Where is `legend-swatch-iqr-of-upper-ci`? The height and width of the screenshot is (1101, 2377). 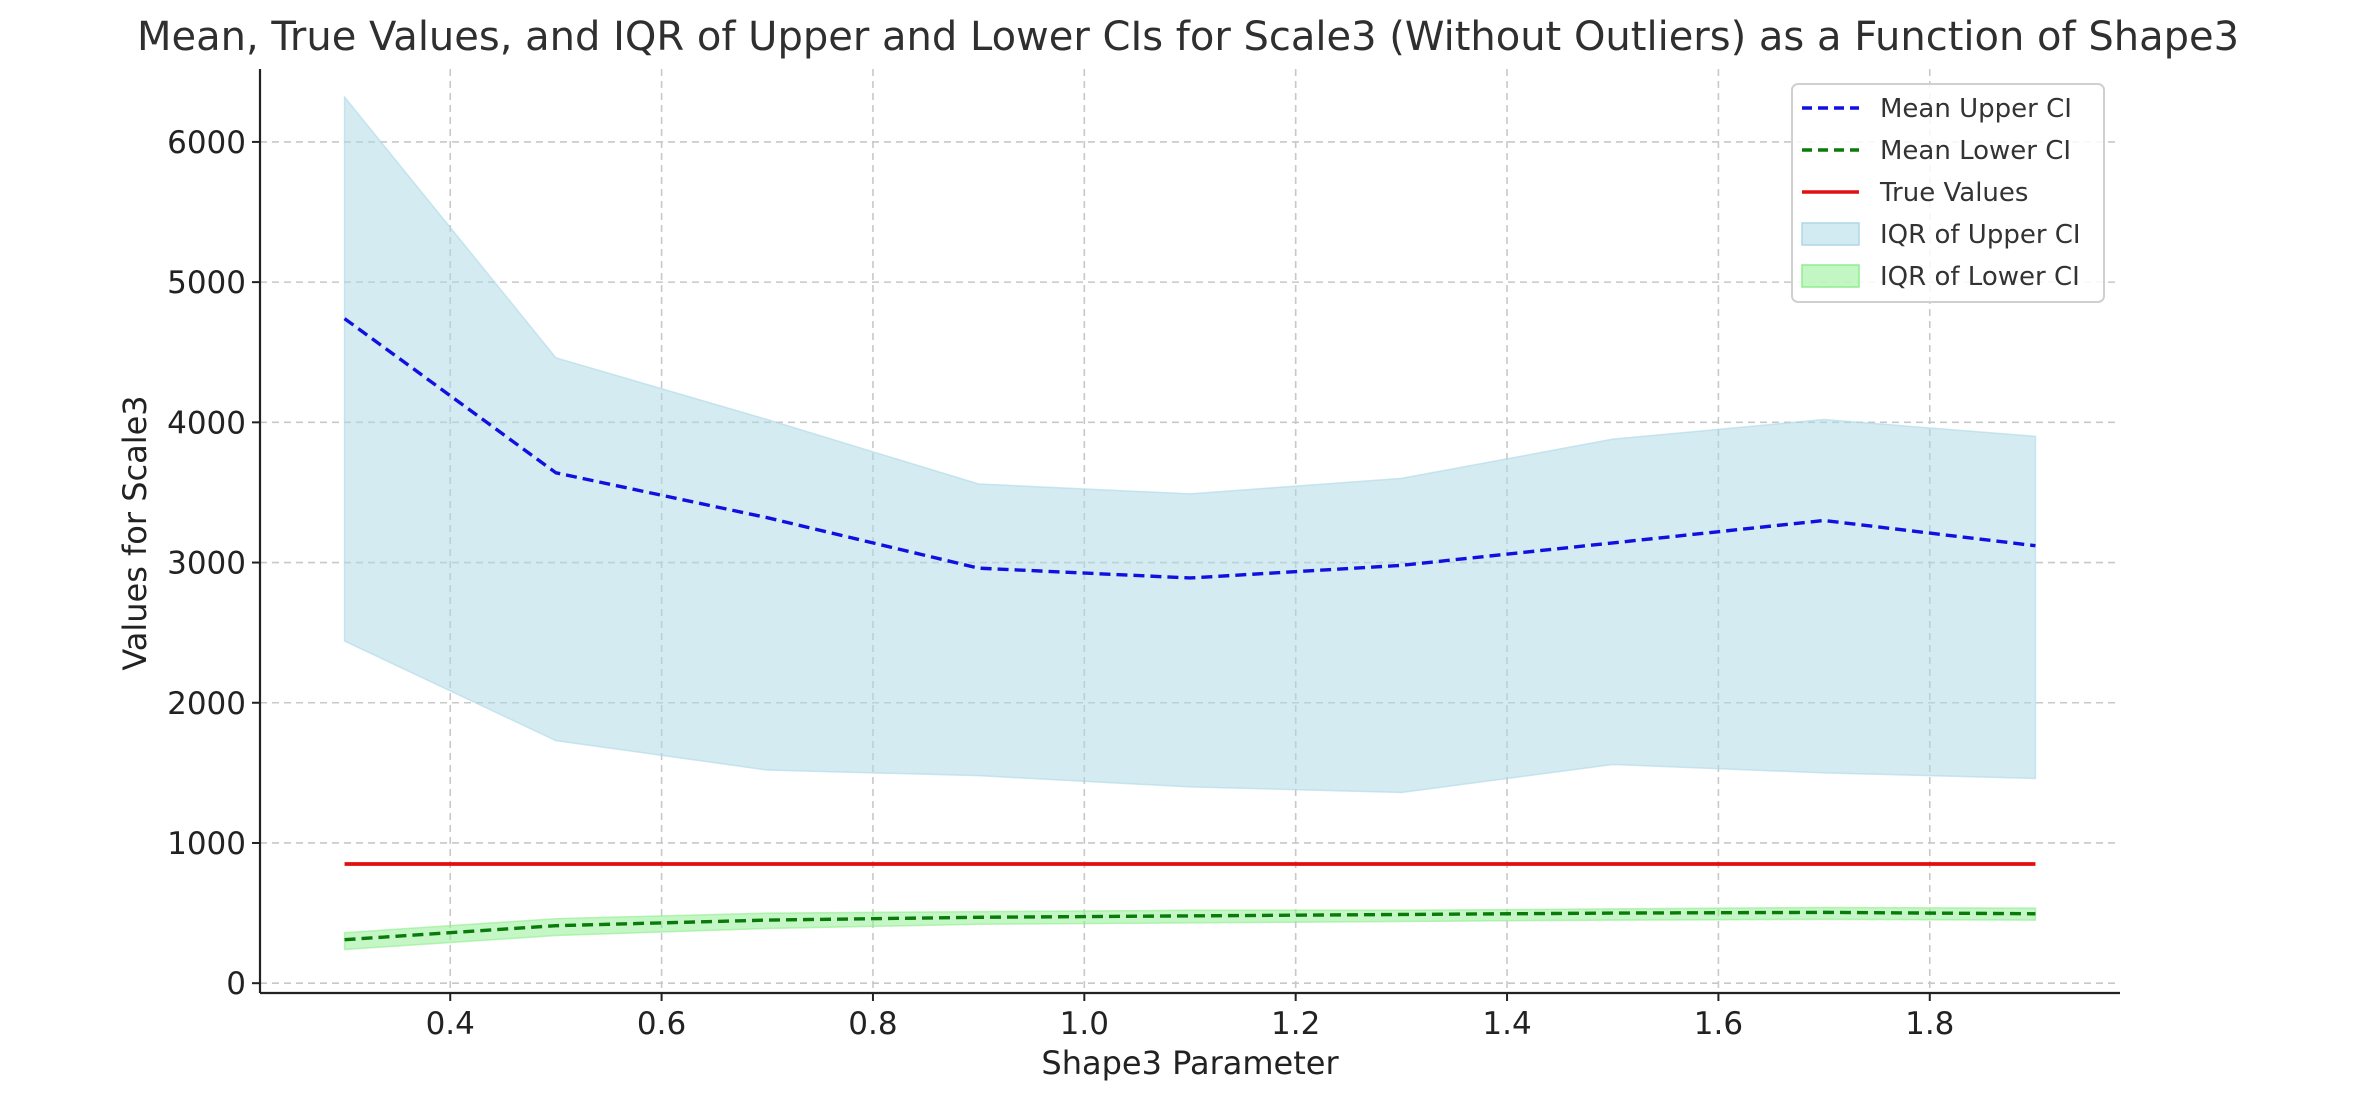
legend-swatch-iqr-of-upper-ci is located at coordinates (1830, 234).